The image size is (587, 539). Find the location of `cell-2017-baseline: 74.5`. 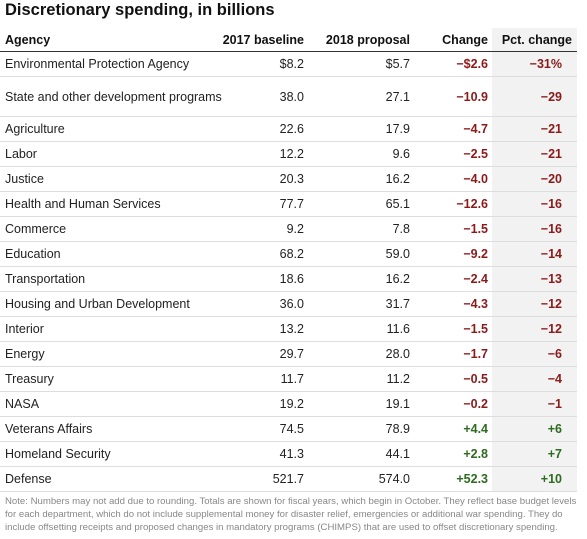

cell-2017-baseline: 74.5 is located at coordinates (263, 429).